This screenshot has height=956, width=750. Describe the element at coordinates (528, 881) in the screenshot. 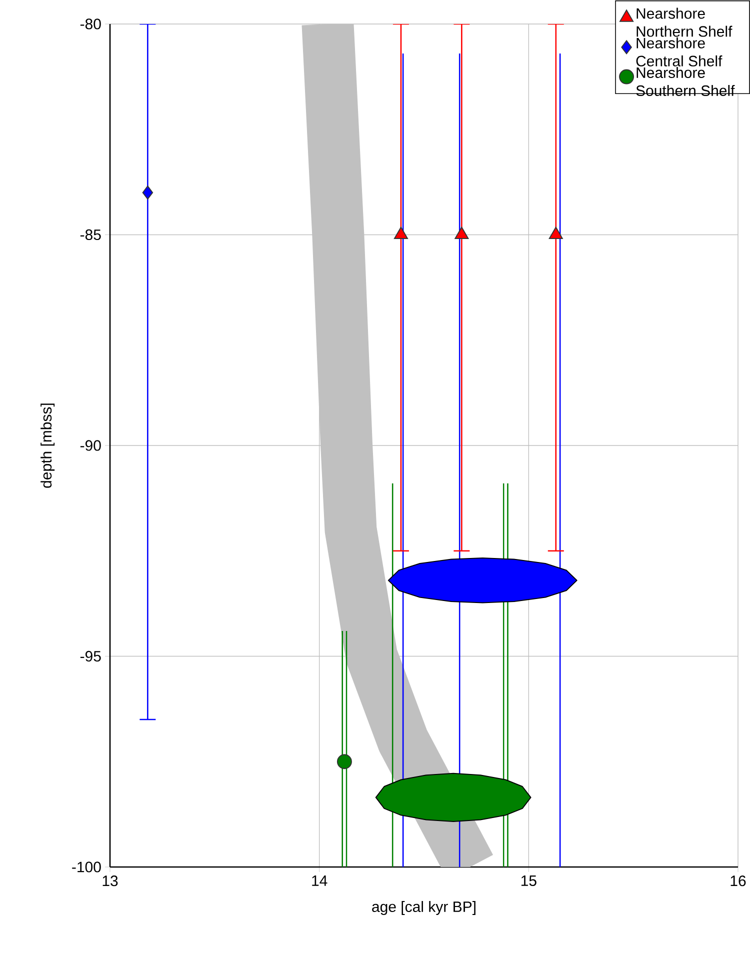

I see `x-tick-label: 15` at that location.